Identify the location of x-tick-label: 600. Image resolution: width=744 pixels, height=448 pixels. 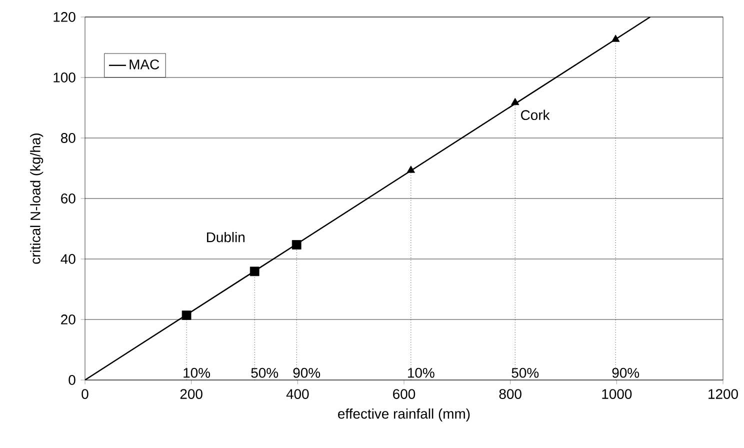
(404, 394).